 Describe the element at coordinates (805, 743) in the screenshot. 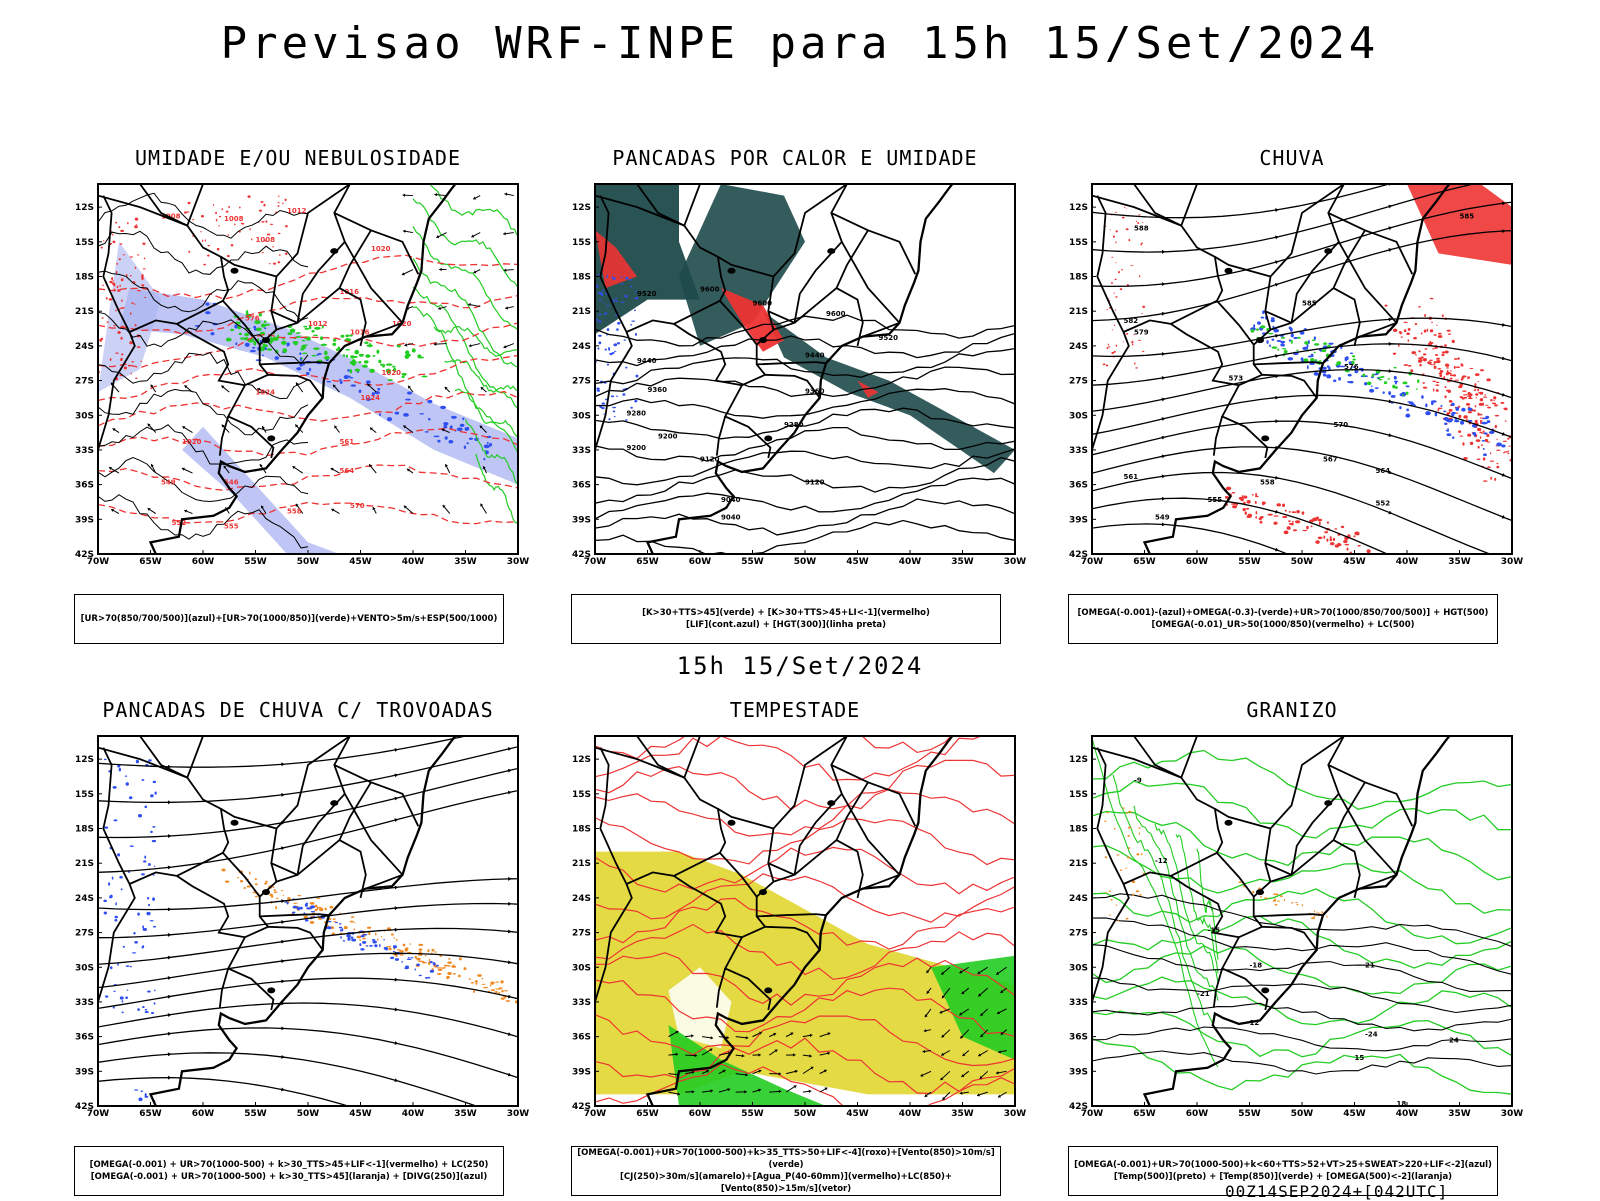

I see `lc850-streamline` at that location.